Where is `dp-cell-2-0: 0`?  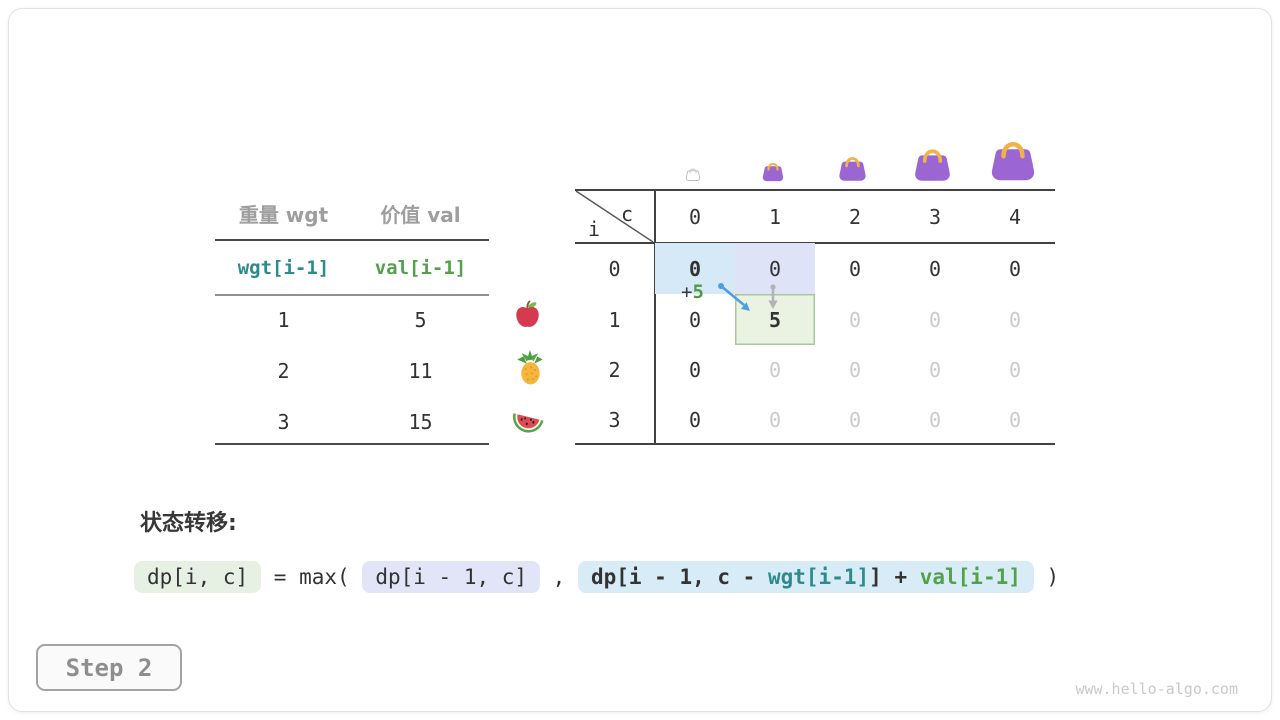
dp-cell-2-0: 0 is located at coordinates (695, 370).